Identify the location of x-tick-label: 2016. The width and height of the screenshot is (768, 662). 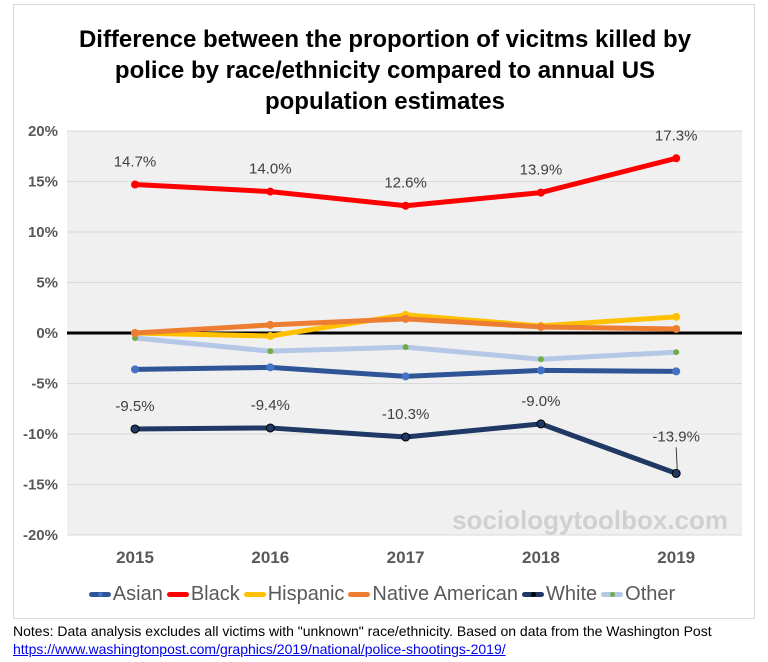
(270, 557).